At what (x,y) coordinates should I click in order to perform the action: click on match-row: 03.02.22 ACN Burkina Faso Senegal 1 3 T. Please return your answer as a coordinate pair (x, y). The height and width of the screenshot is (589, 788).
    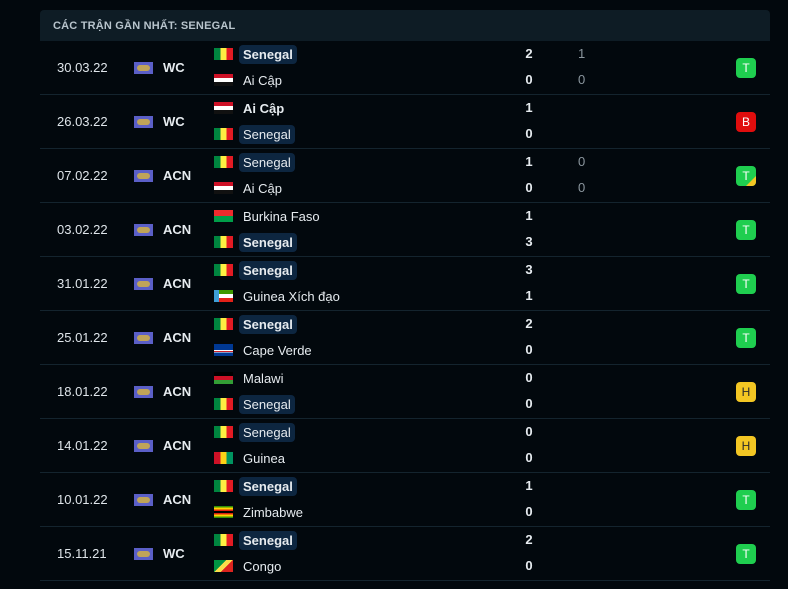
    Looking at the image, I should click on (405, 230).